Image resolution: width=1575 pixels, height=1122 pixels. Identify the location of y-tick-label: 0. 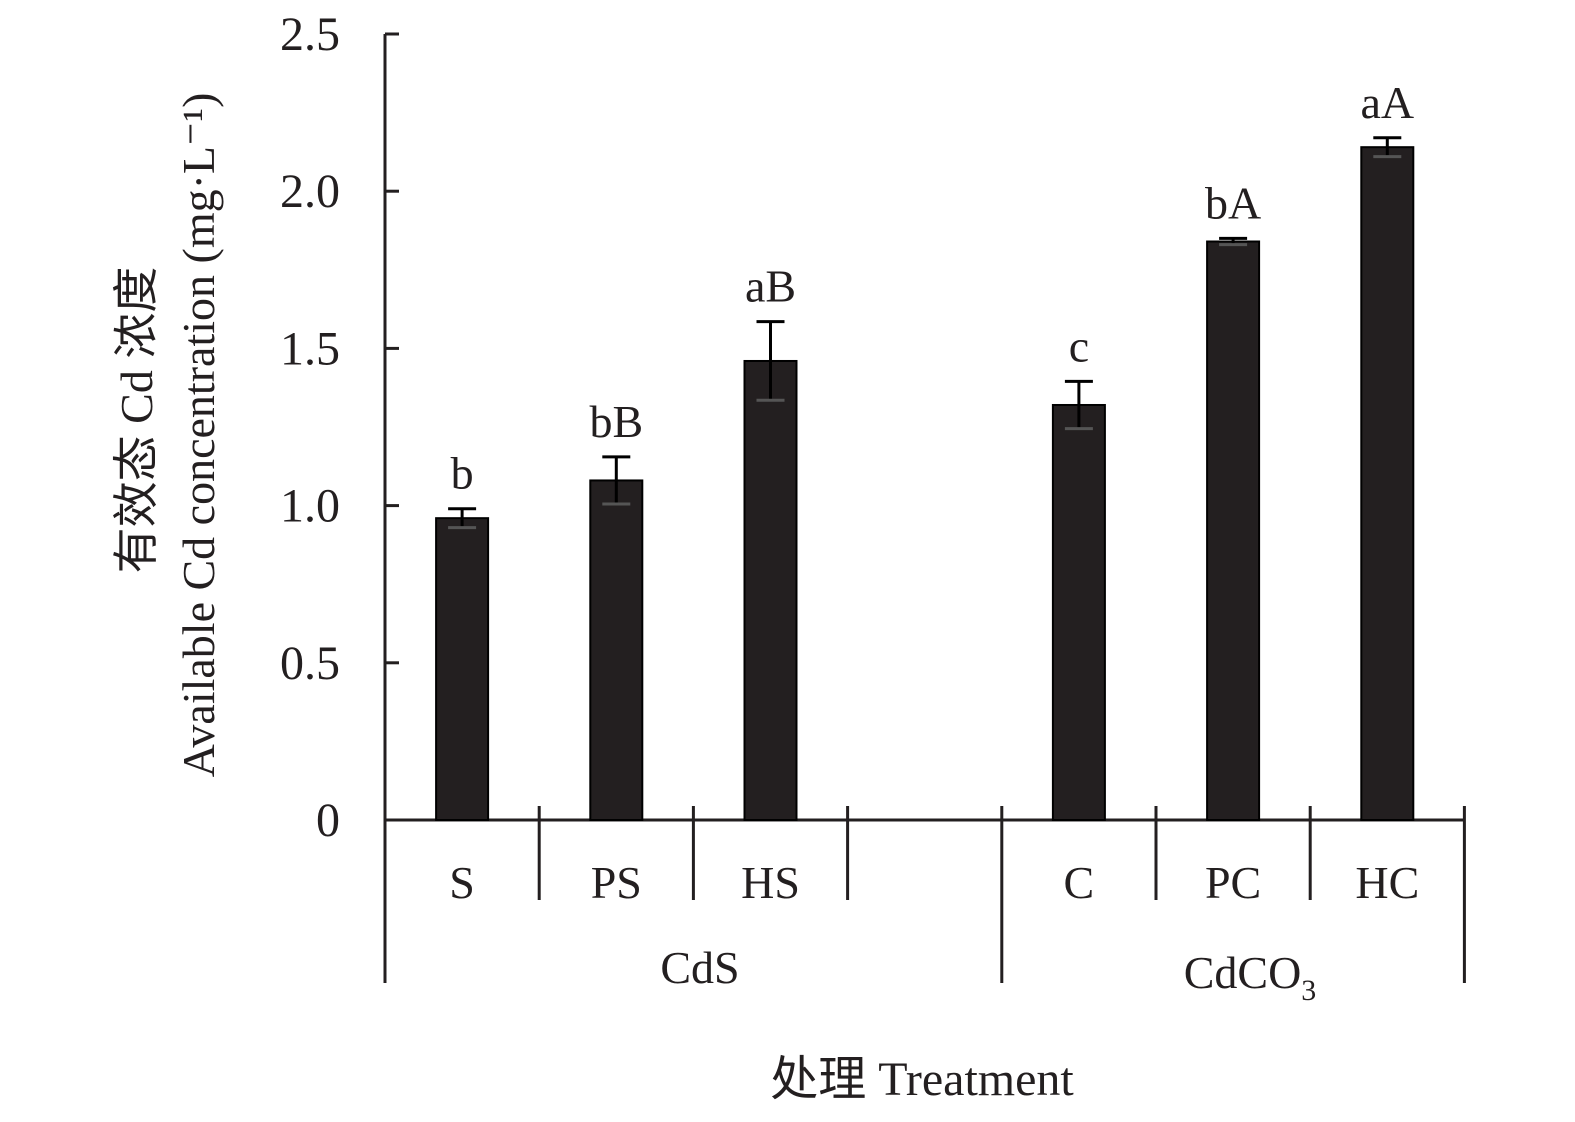
(328, 820).